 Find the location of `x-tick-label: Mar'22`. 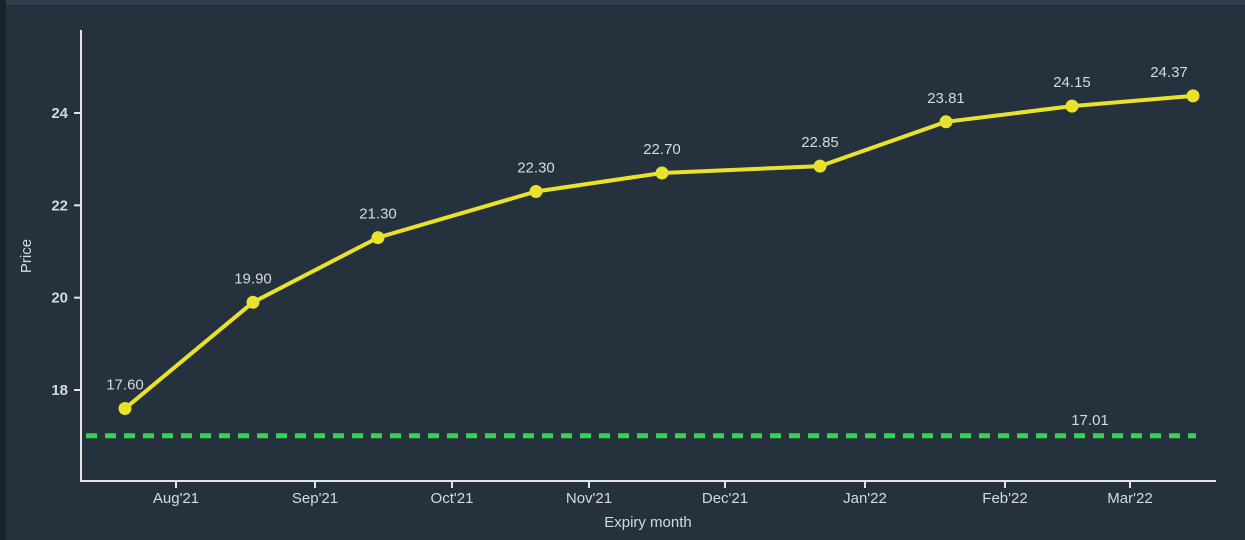

x-tick-label: Mar'22 is located at coordinates (1129, 498).